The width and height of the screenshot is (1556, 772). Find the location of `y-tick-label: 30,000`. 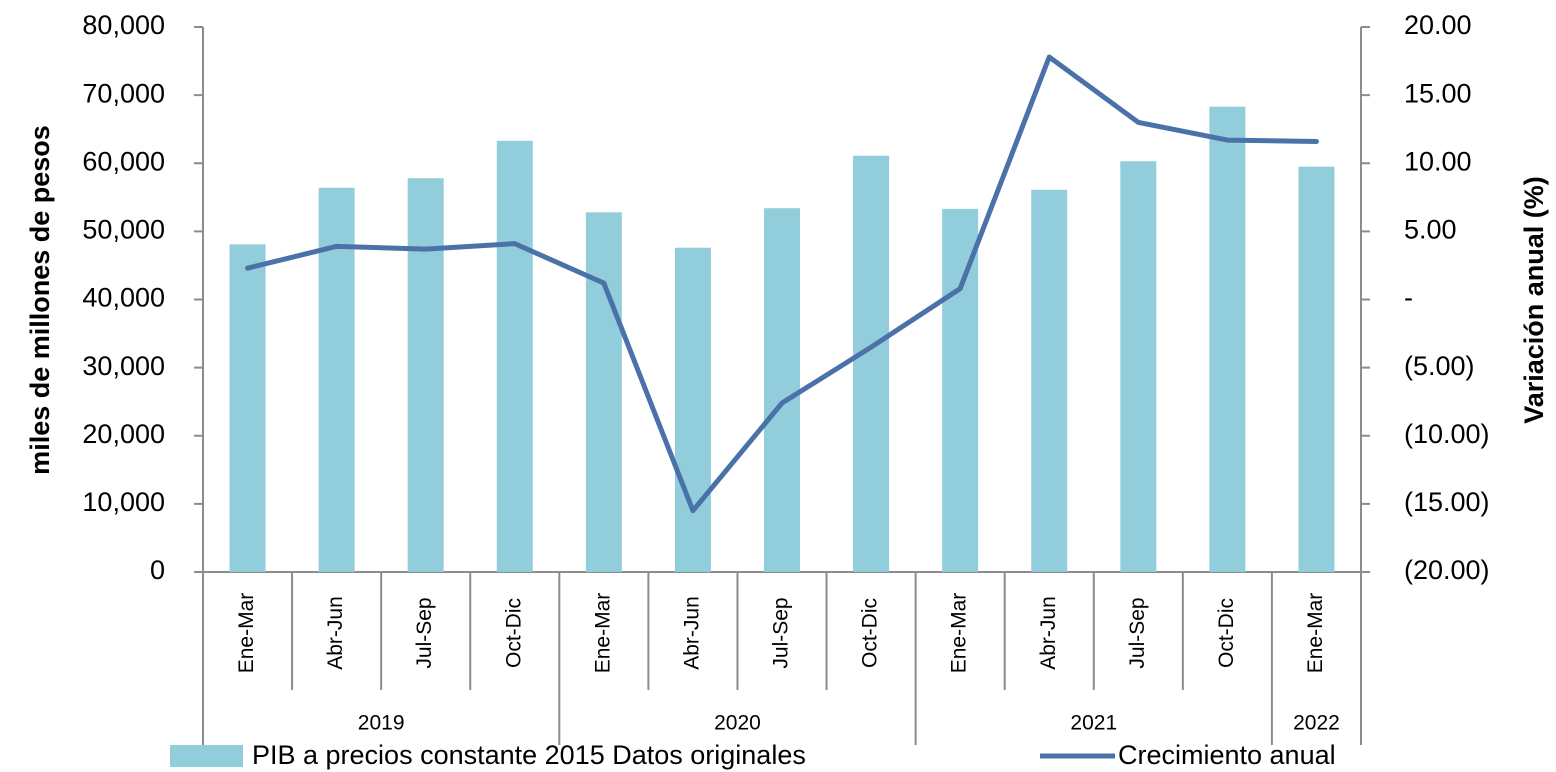

y-tick-label: 30,000 is located at coordinates (123, 366).